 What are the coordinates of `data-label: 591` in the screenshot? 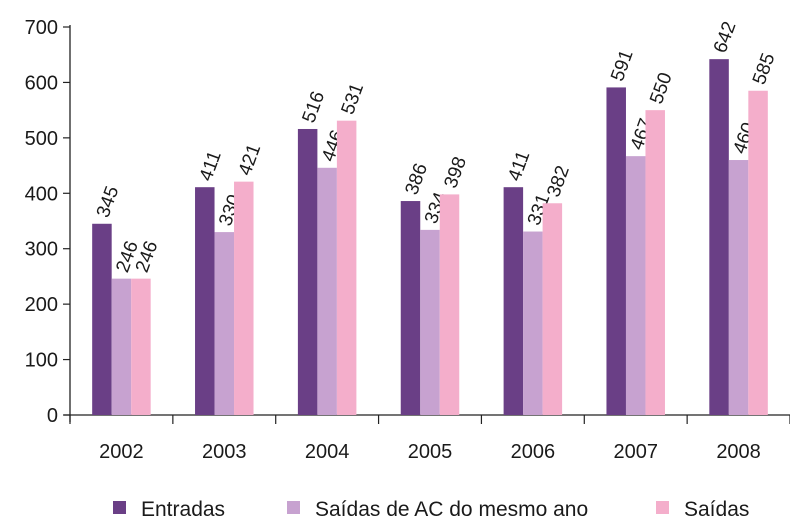 It's located at (622, 65).